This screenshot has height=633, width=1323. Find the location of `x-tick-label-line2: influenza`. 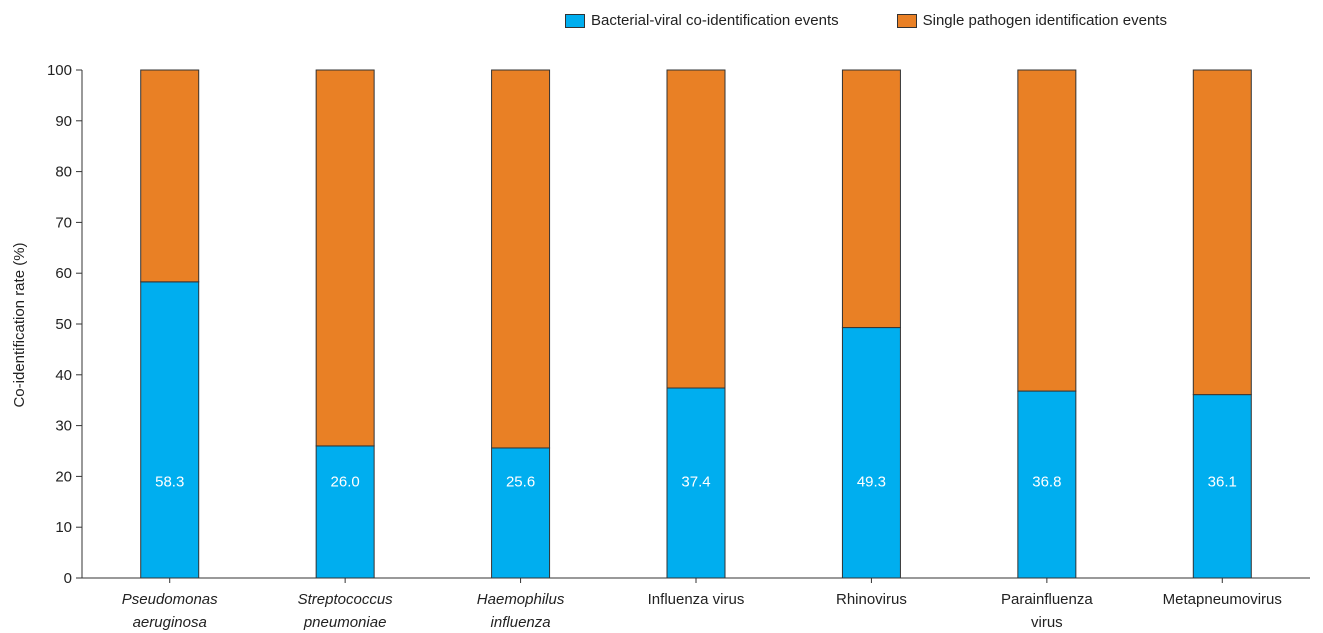

x-tick-label-line2: influenza is located at coordinates (521, 622).